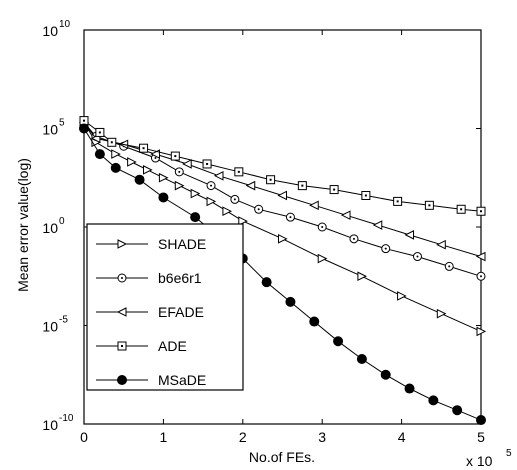 This screenshot has width=517, height=470. I want to click on x-tick-label: 4, so click(402, 437).